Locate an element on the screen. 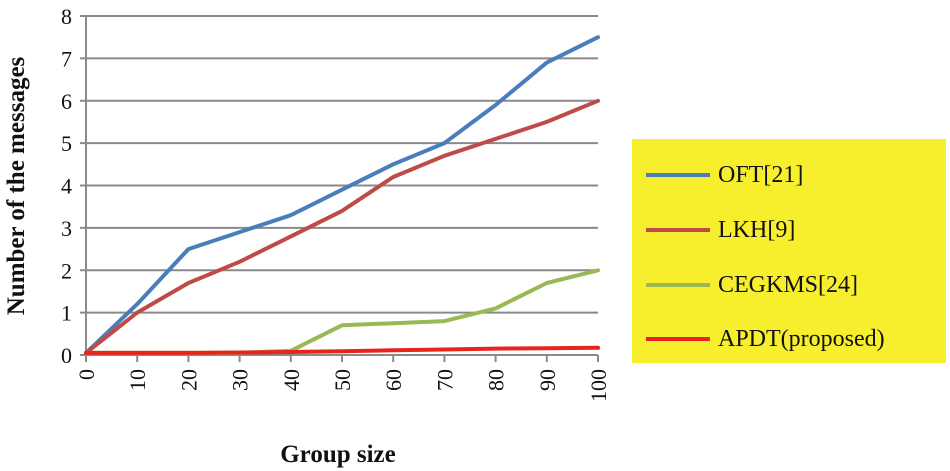  y-tick-labels: 0 1 2 3 4 5 6 7 8 is located at coordinates (66, 186).